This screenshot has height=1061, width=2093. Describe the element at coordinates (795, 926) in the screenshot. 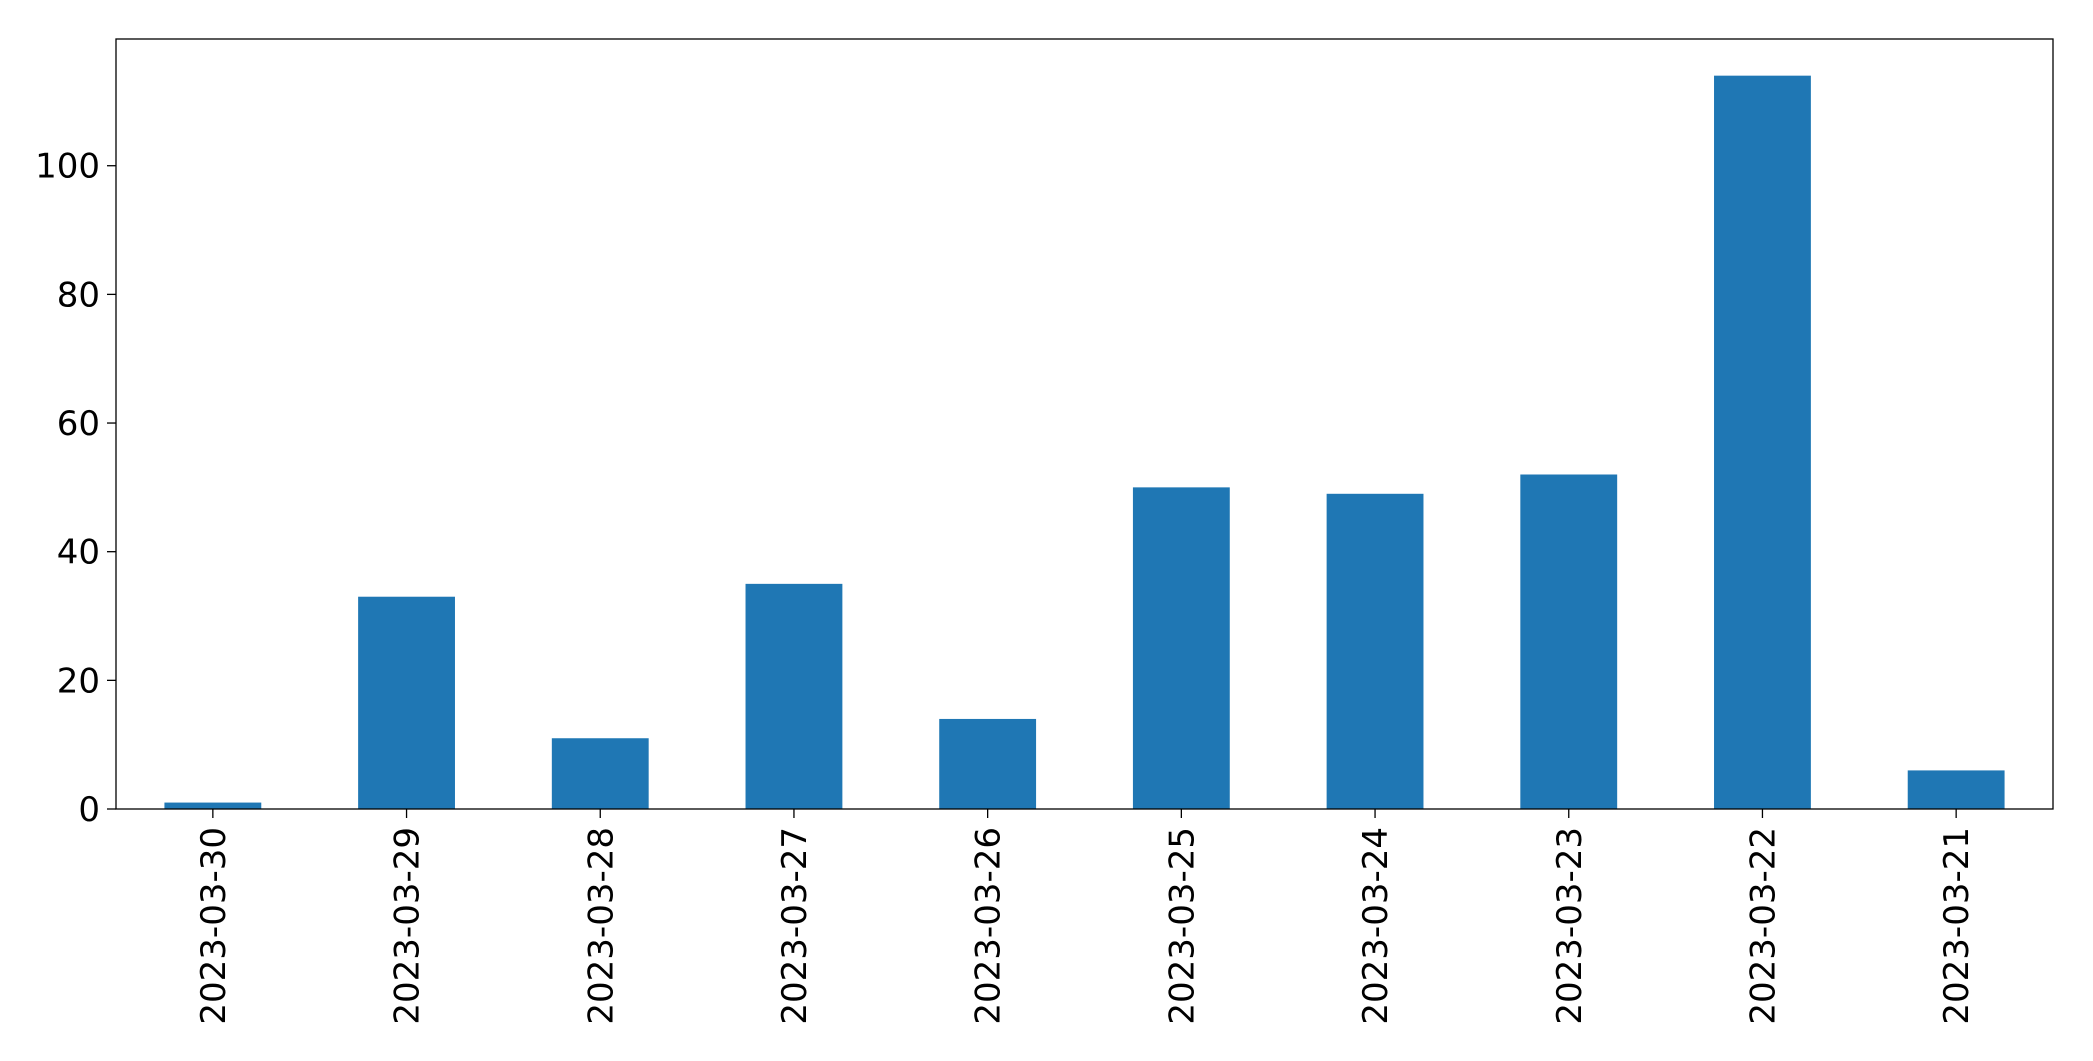

I see `x-tick-label: 2023-03-27` at that location.